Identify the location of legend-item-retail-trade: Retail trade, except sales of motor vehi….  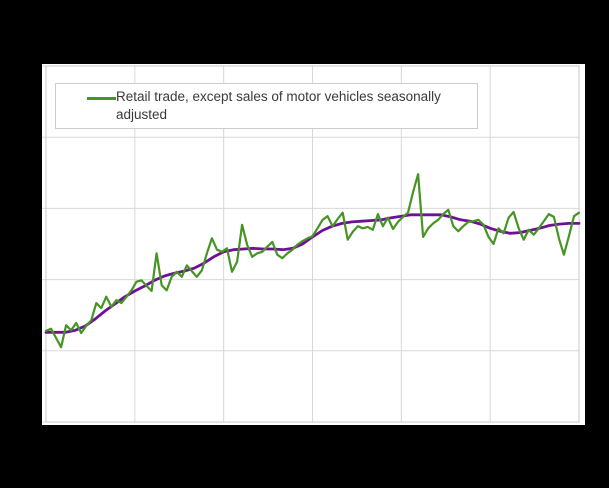
(278, 106).